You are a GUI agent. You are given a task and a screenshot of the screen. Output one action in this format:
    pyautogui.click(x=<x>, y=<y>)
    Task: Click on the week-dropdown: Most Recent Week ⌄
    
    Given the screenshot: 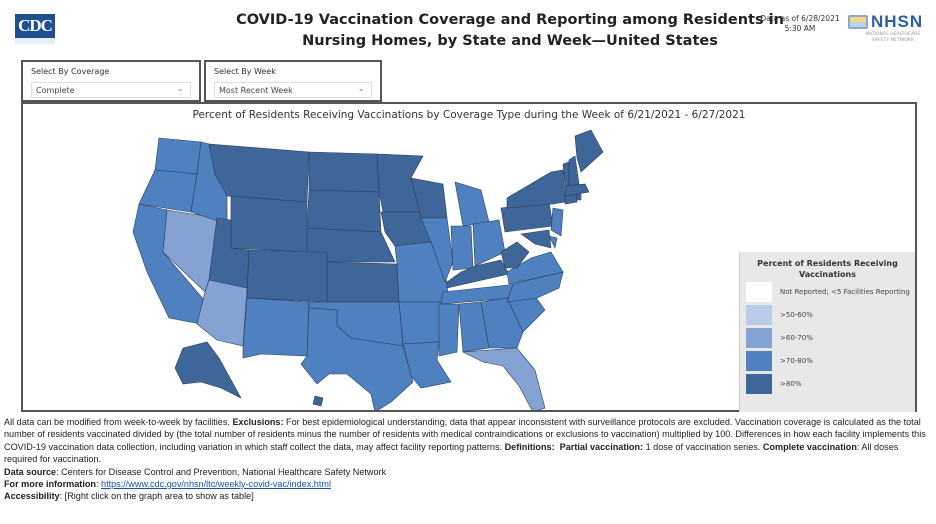 What is the action you would take?
    pyautogui.click(x=293, y=90)
    